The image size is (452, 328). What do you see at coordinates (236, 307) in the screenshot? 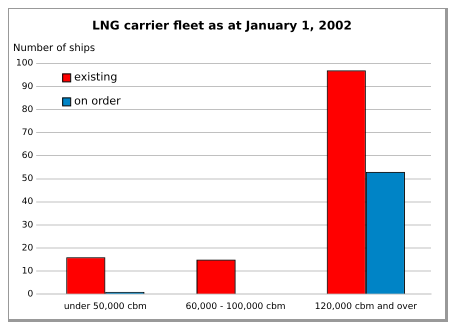
I see `x-tick-label: 60,000 - 100,000 cbm` at bounding box center [236, 307].